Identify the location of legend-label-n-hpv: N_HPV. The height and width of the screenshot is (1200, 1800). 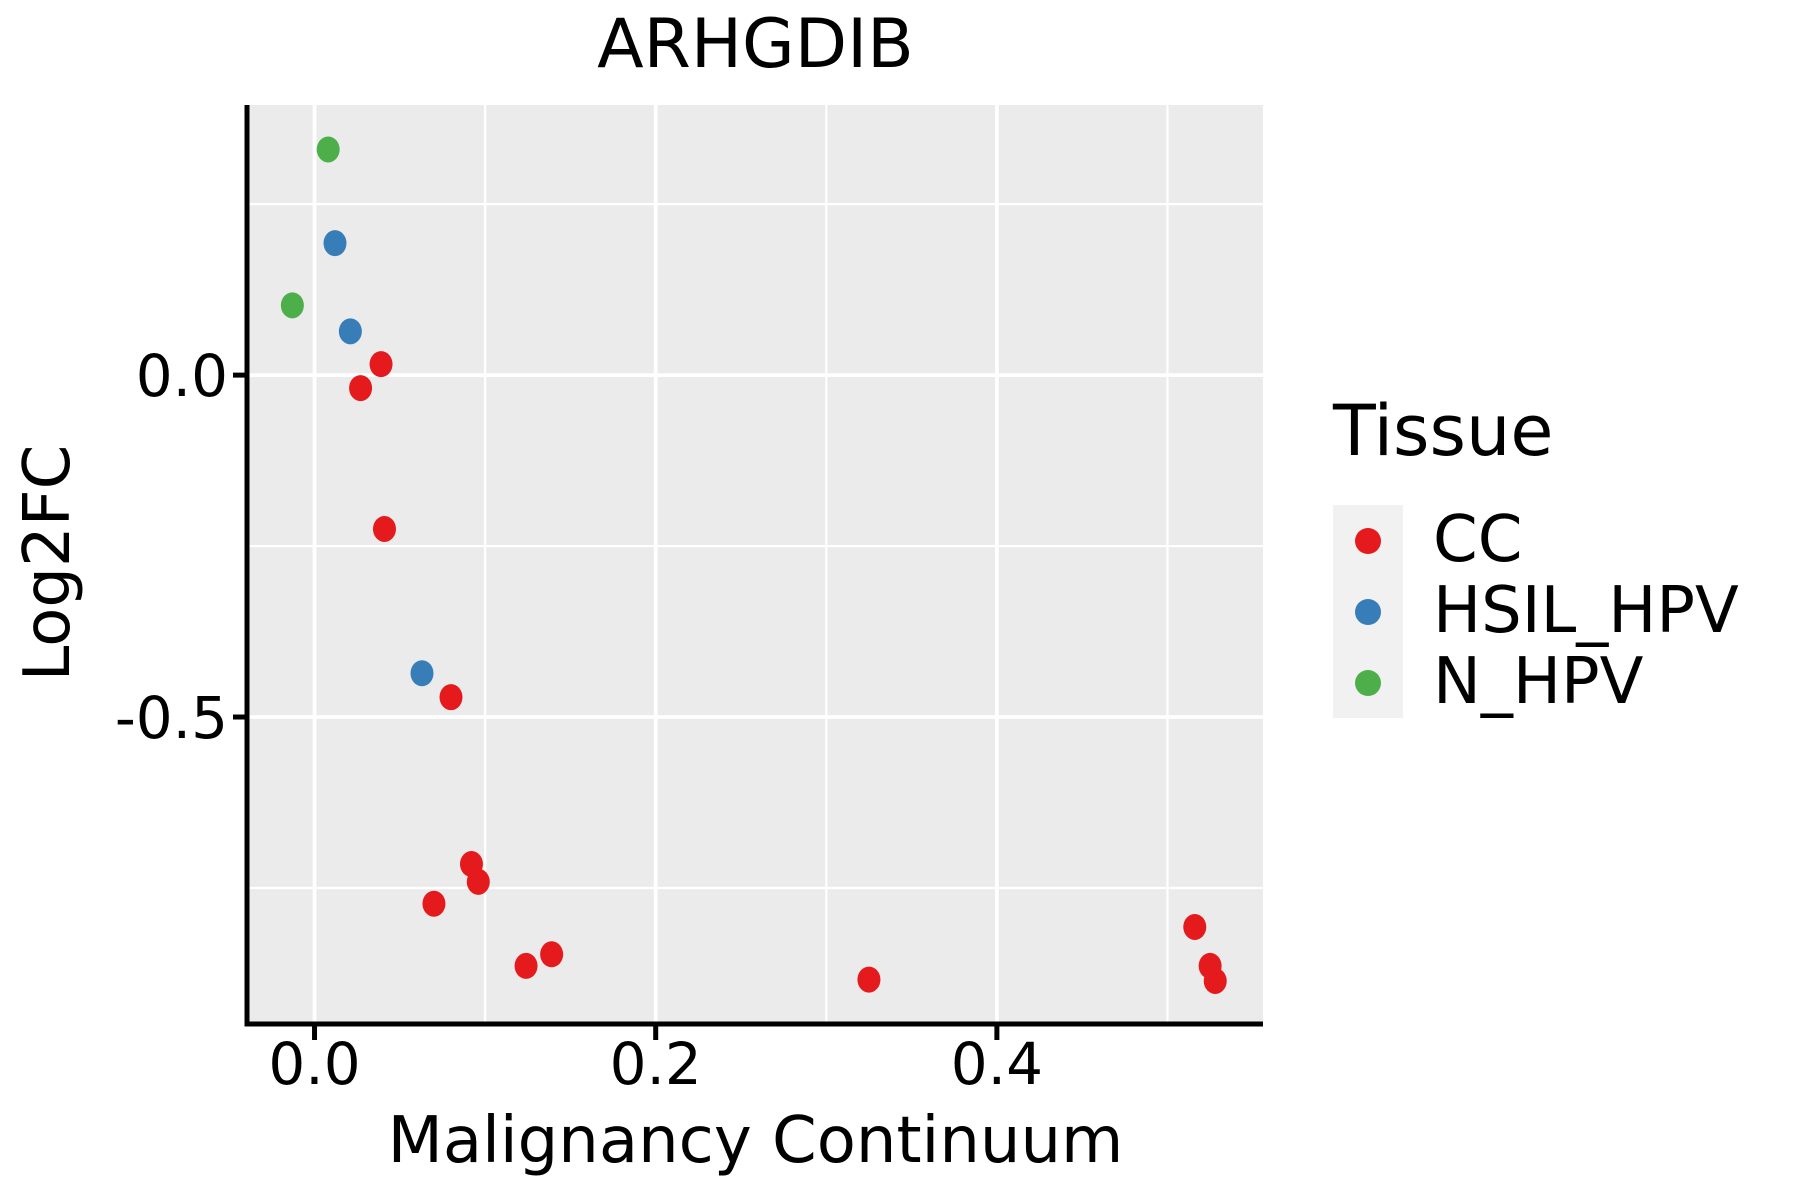
(1538, 682).